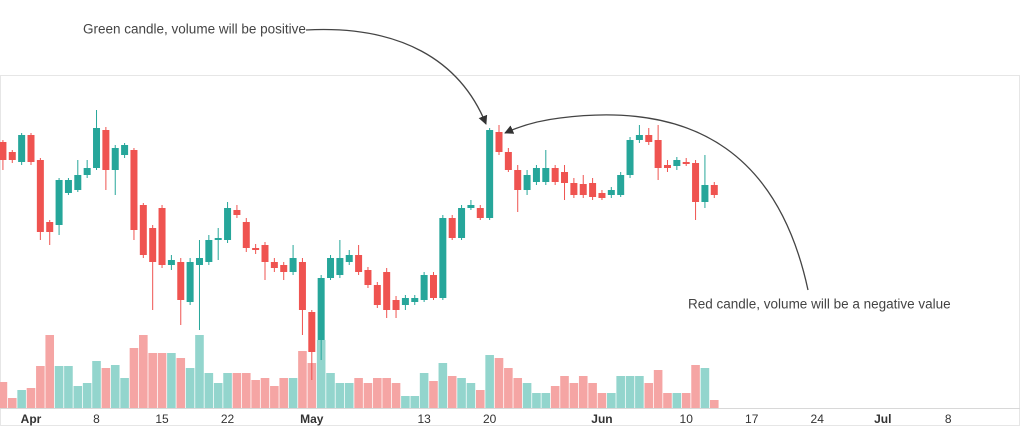  What do you see at coordinates (882, 419) in the screenshot?
I see `x-tick-label: Jul` at bounding box center [882, 419].